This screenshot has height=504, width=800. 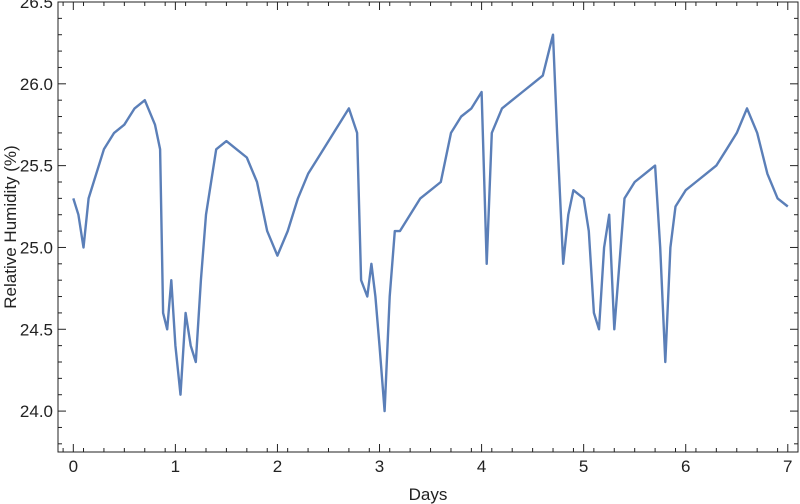 What do you see at coordinates (36, 166) in the screenshot?
I see `y-tick-label: 25.5` at bounding box center [36, 166].